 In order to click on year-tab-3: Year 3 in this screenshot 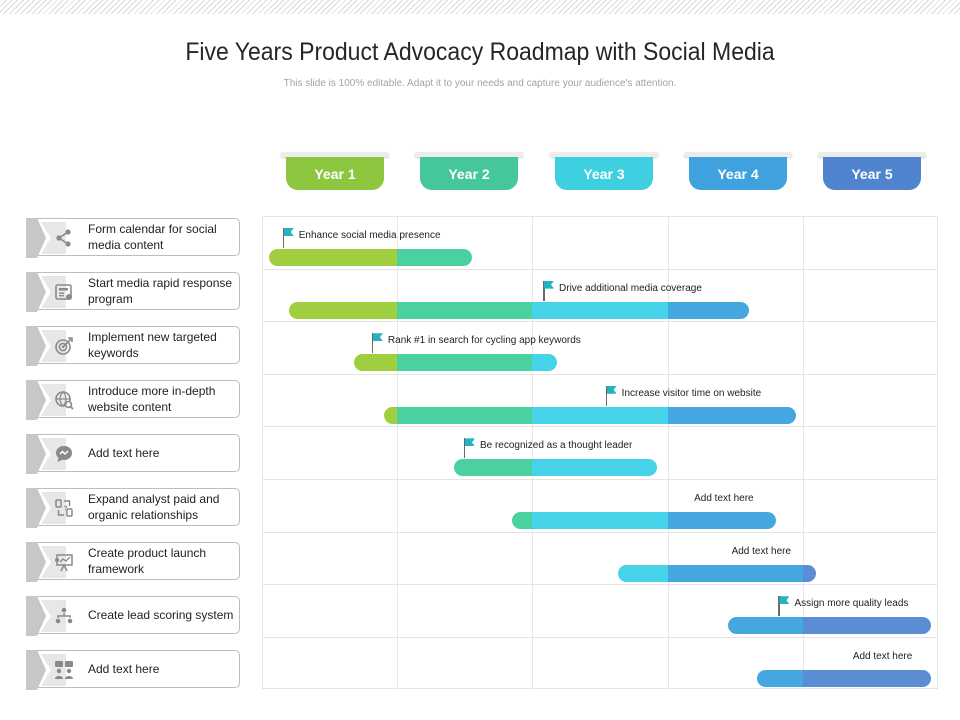, I will do `click(604, 171)`.